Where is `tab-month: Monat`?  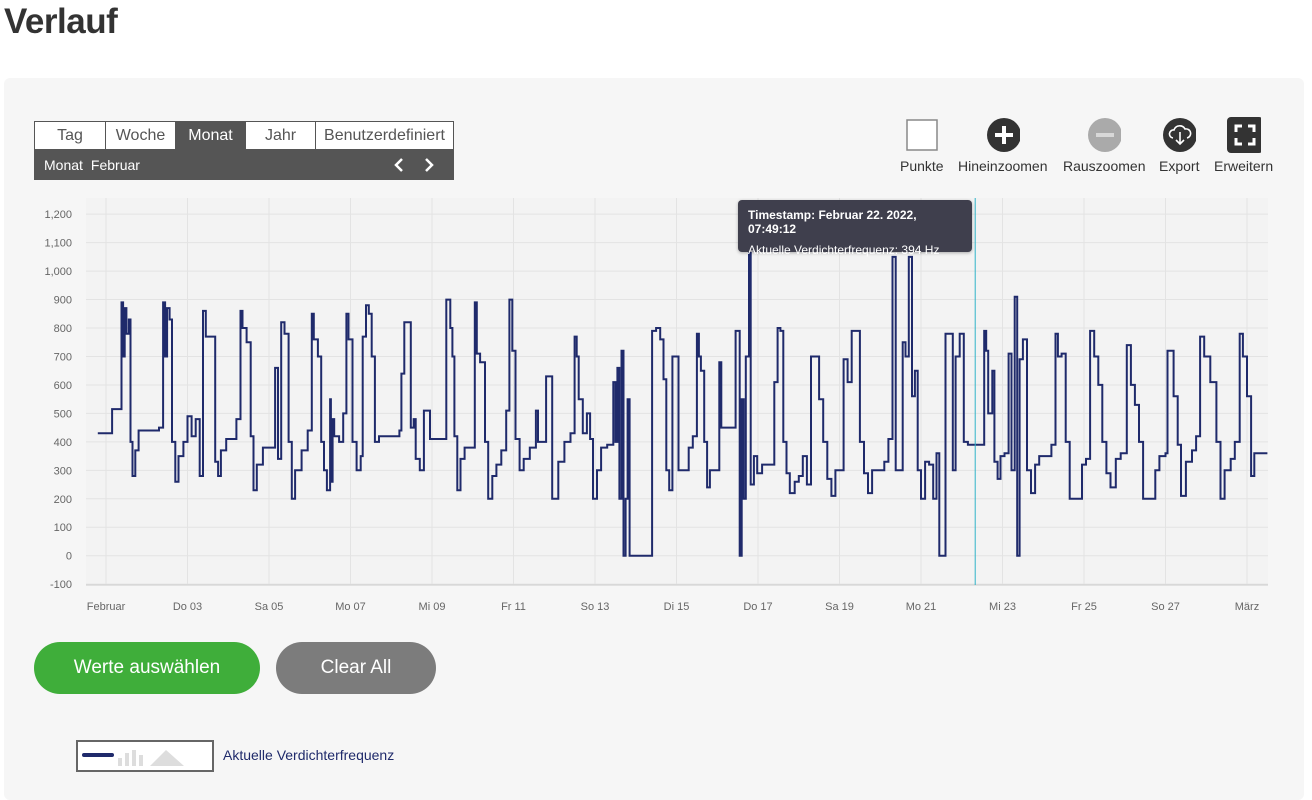
tab-month: Monat is located at coordinates (210, 135).